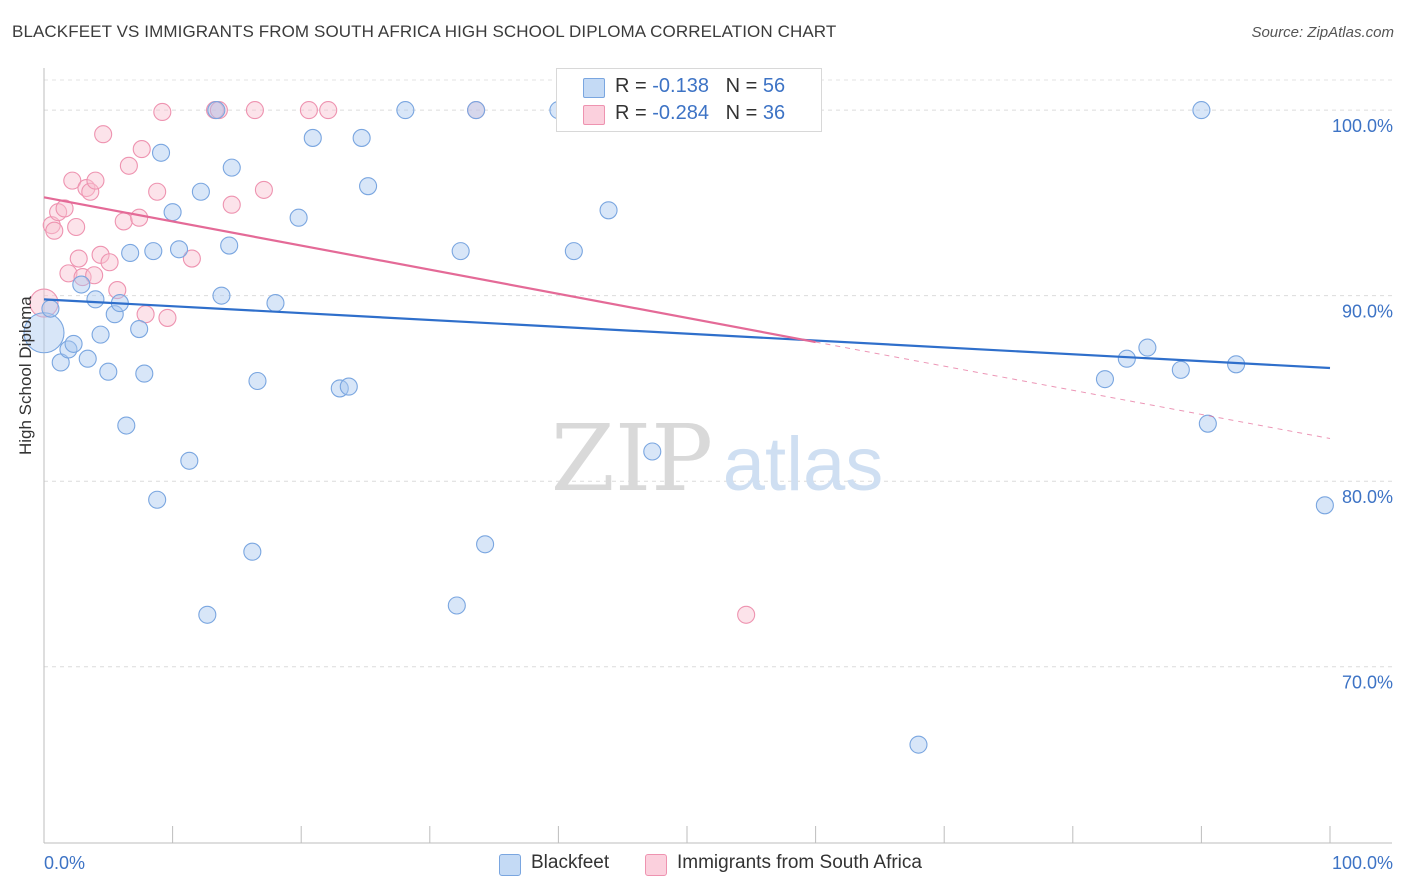 The width and height of the screenshot is (1406, 892). Describe the element at coordinates (1367, 683) in the screenshot. I see `y-tick-label: 70.0%` at that location.